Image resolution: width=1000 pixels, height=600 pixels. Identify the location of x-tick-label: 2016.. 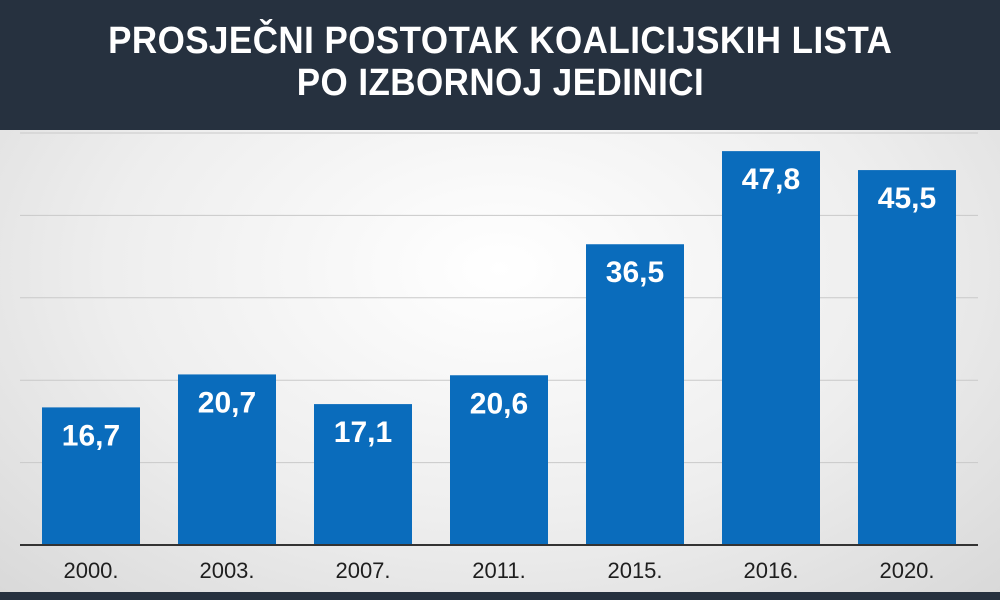
(770, 570).